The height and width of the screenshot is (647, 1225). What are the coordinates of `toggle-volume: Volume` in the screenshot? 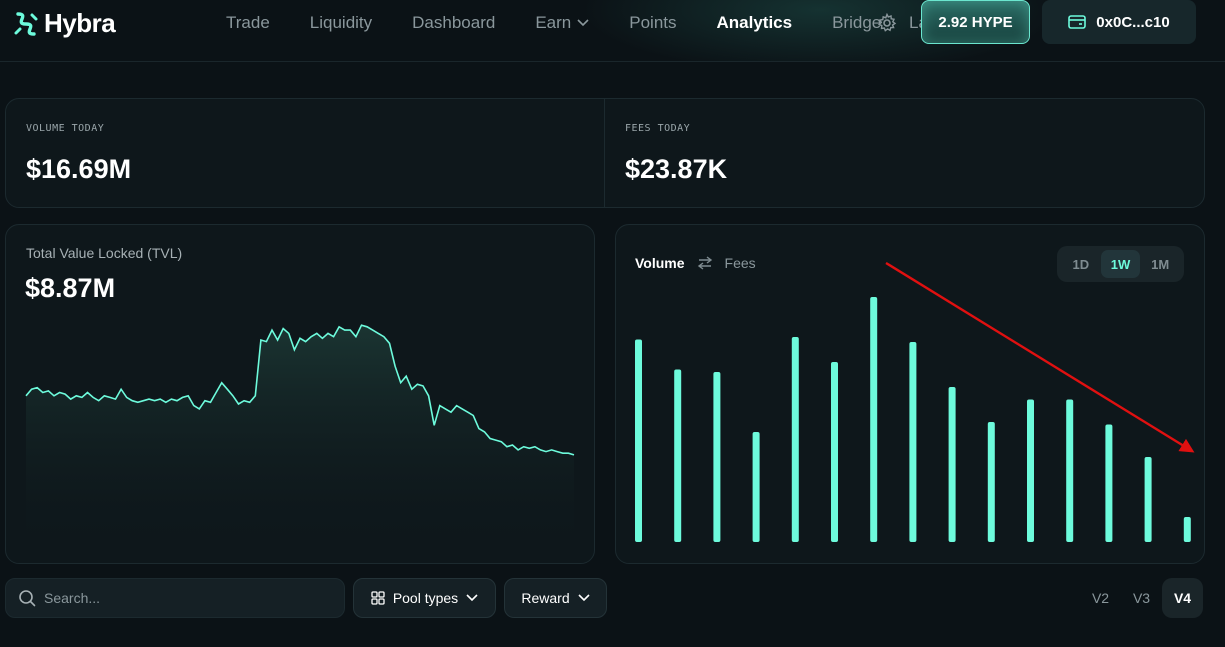 It's located at (660, 263).